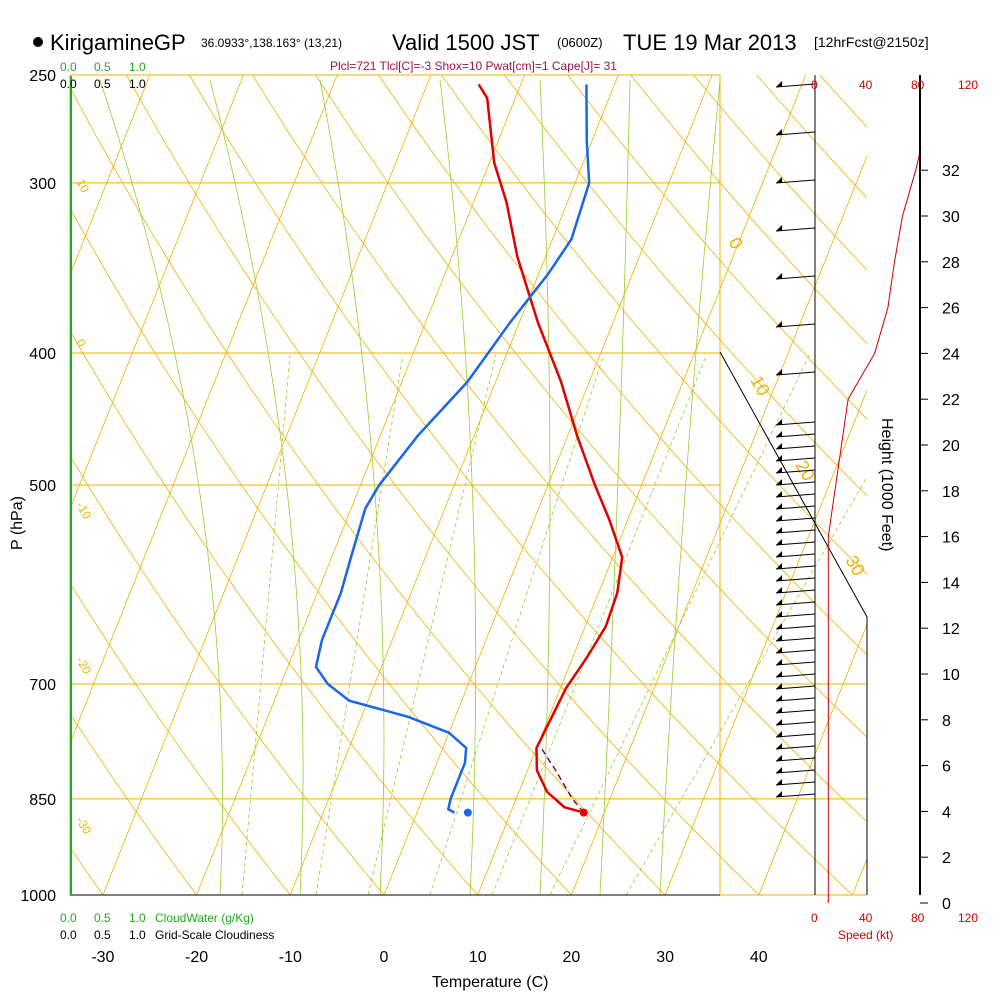 The height and width of the screenshot is (1000, 1000). What do you see at coordinates (886, 484) in the screenshot?
I see `y2-axis-label: Height (1000 Feet)` at bounding box center [886, 484].